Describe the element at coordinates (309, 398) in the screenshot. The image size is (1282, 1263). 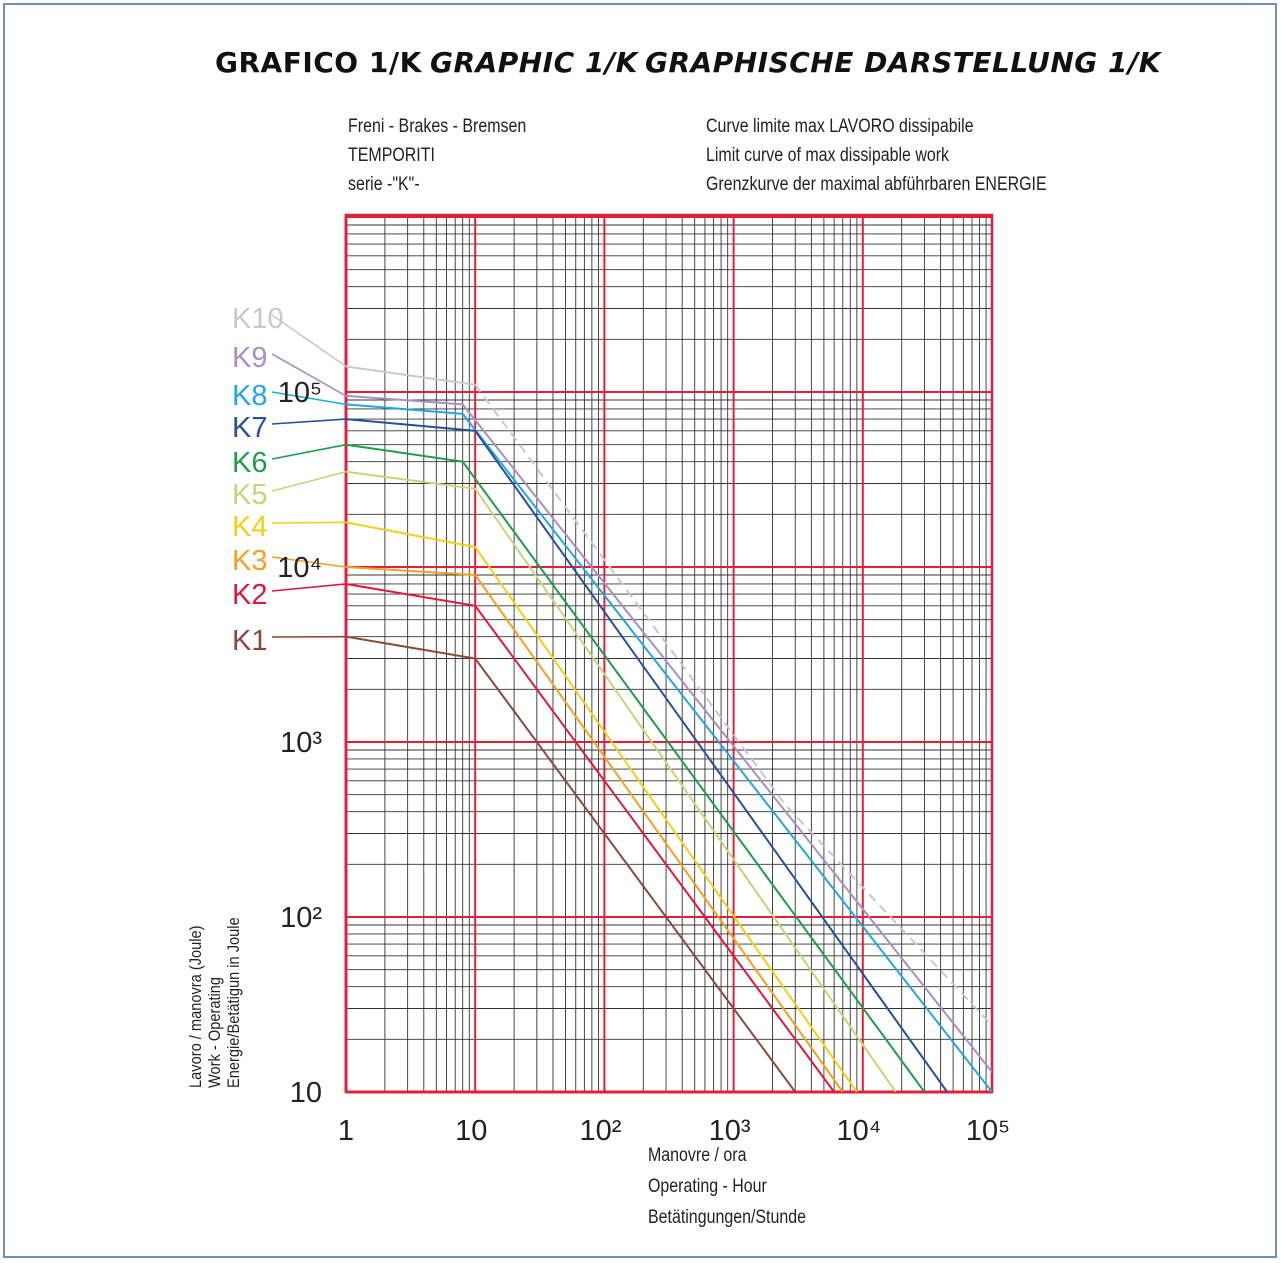
I see `leader-k8` at that location.